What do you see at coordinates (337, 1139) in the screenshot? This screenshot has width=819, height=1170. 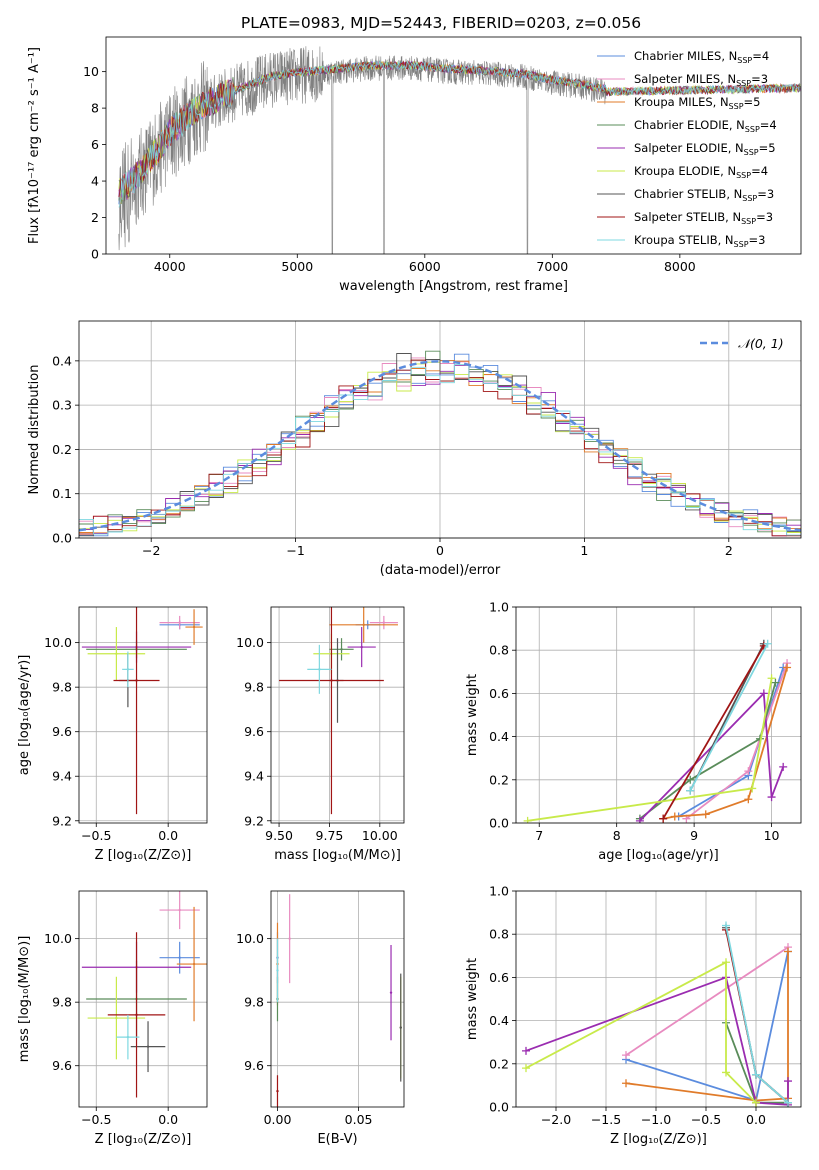 I see `x-axis-label: E(B-V)` at bounding box center [337, 1139].